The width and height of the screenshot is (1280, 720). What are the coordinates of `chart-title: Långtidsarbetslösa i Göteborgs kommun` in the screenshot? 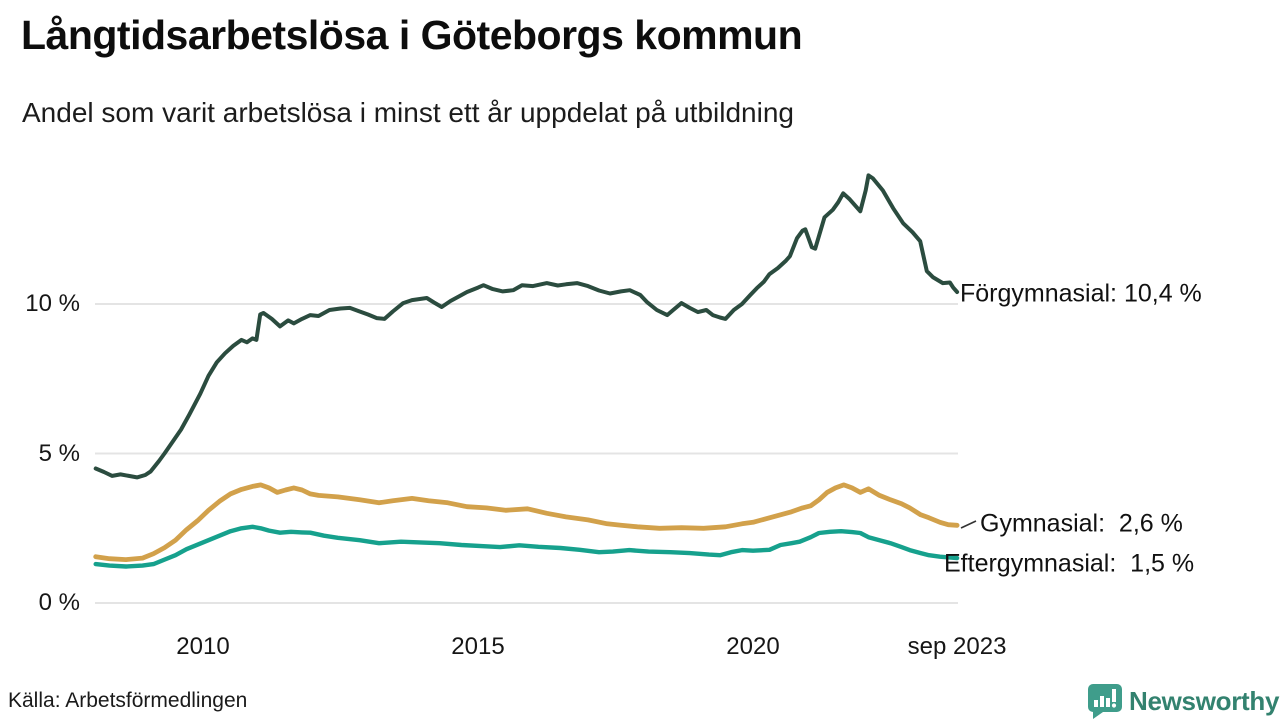 It's located at (412, 35).